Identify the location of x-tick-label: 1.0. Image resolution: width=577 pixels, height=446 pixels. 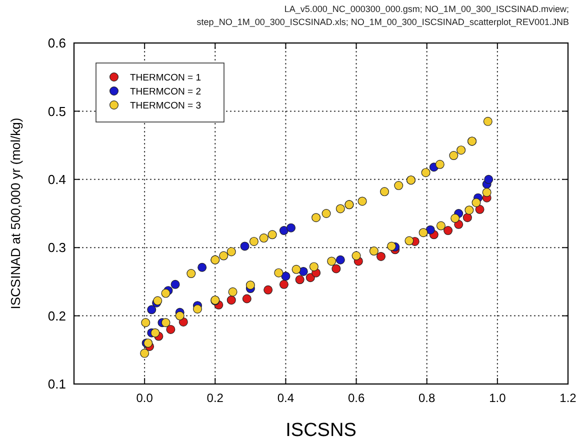
(497, 398).